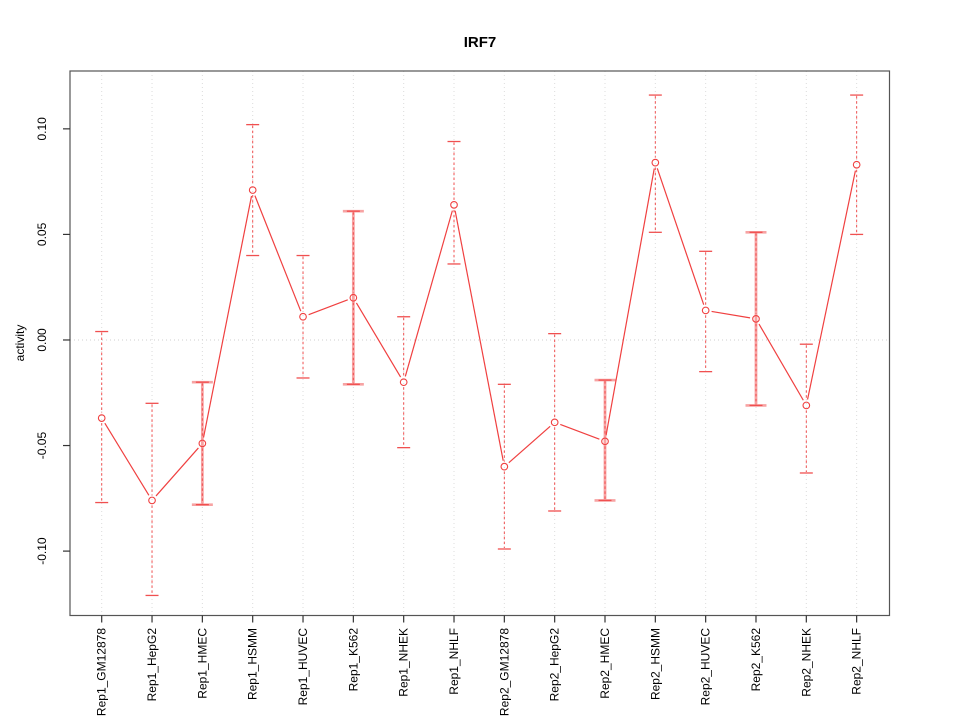 The width and height of the screenshot is (960, 720). Describe the element at coordinates (42, 129) in the screenshot. I see `y-tick-label: 0.10` at that location.